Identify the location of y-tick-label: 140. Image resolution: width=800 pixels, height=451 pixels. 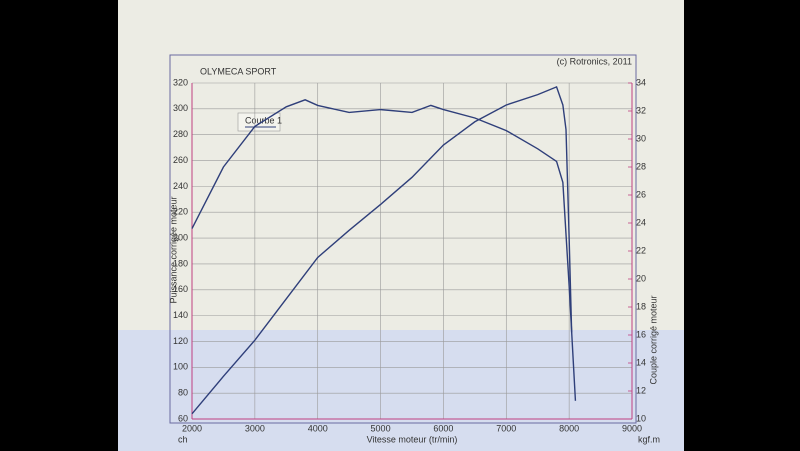
(180, 315).